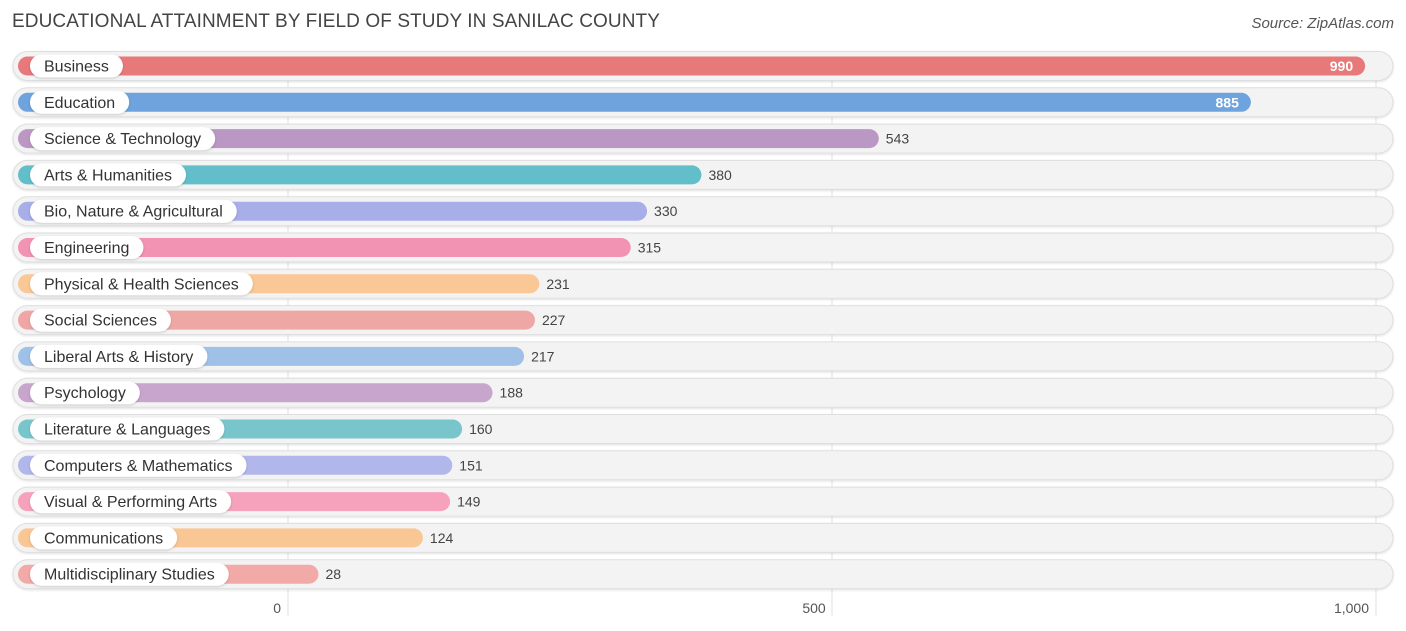 The width and height of the screenshot is (1406, 631). I want to click on value-label-multidisciplinary-studies: 28, so click(333, 574).